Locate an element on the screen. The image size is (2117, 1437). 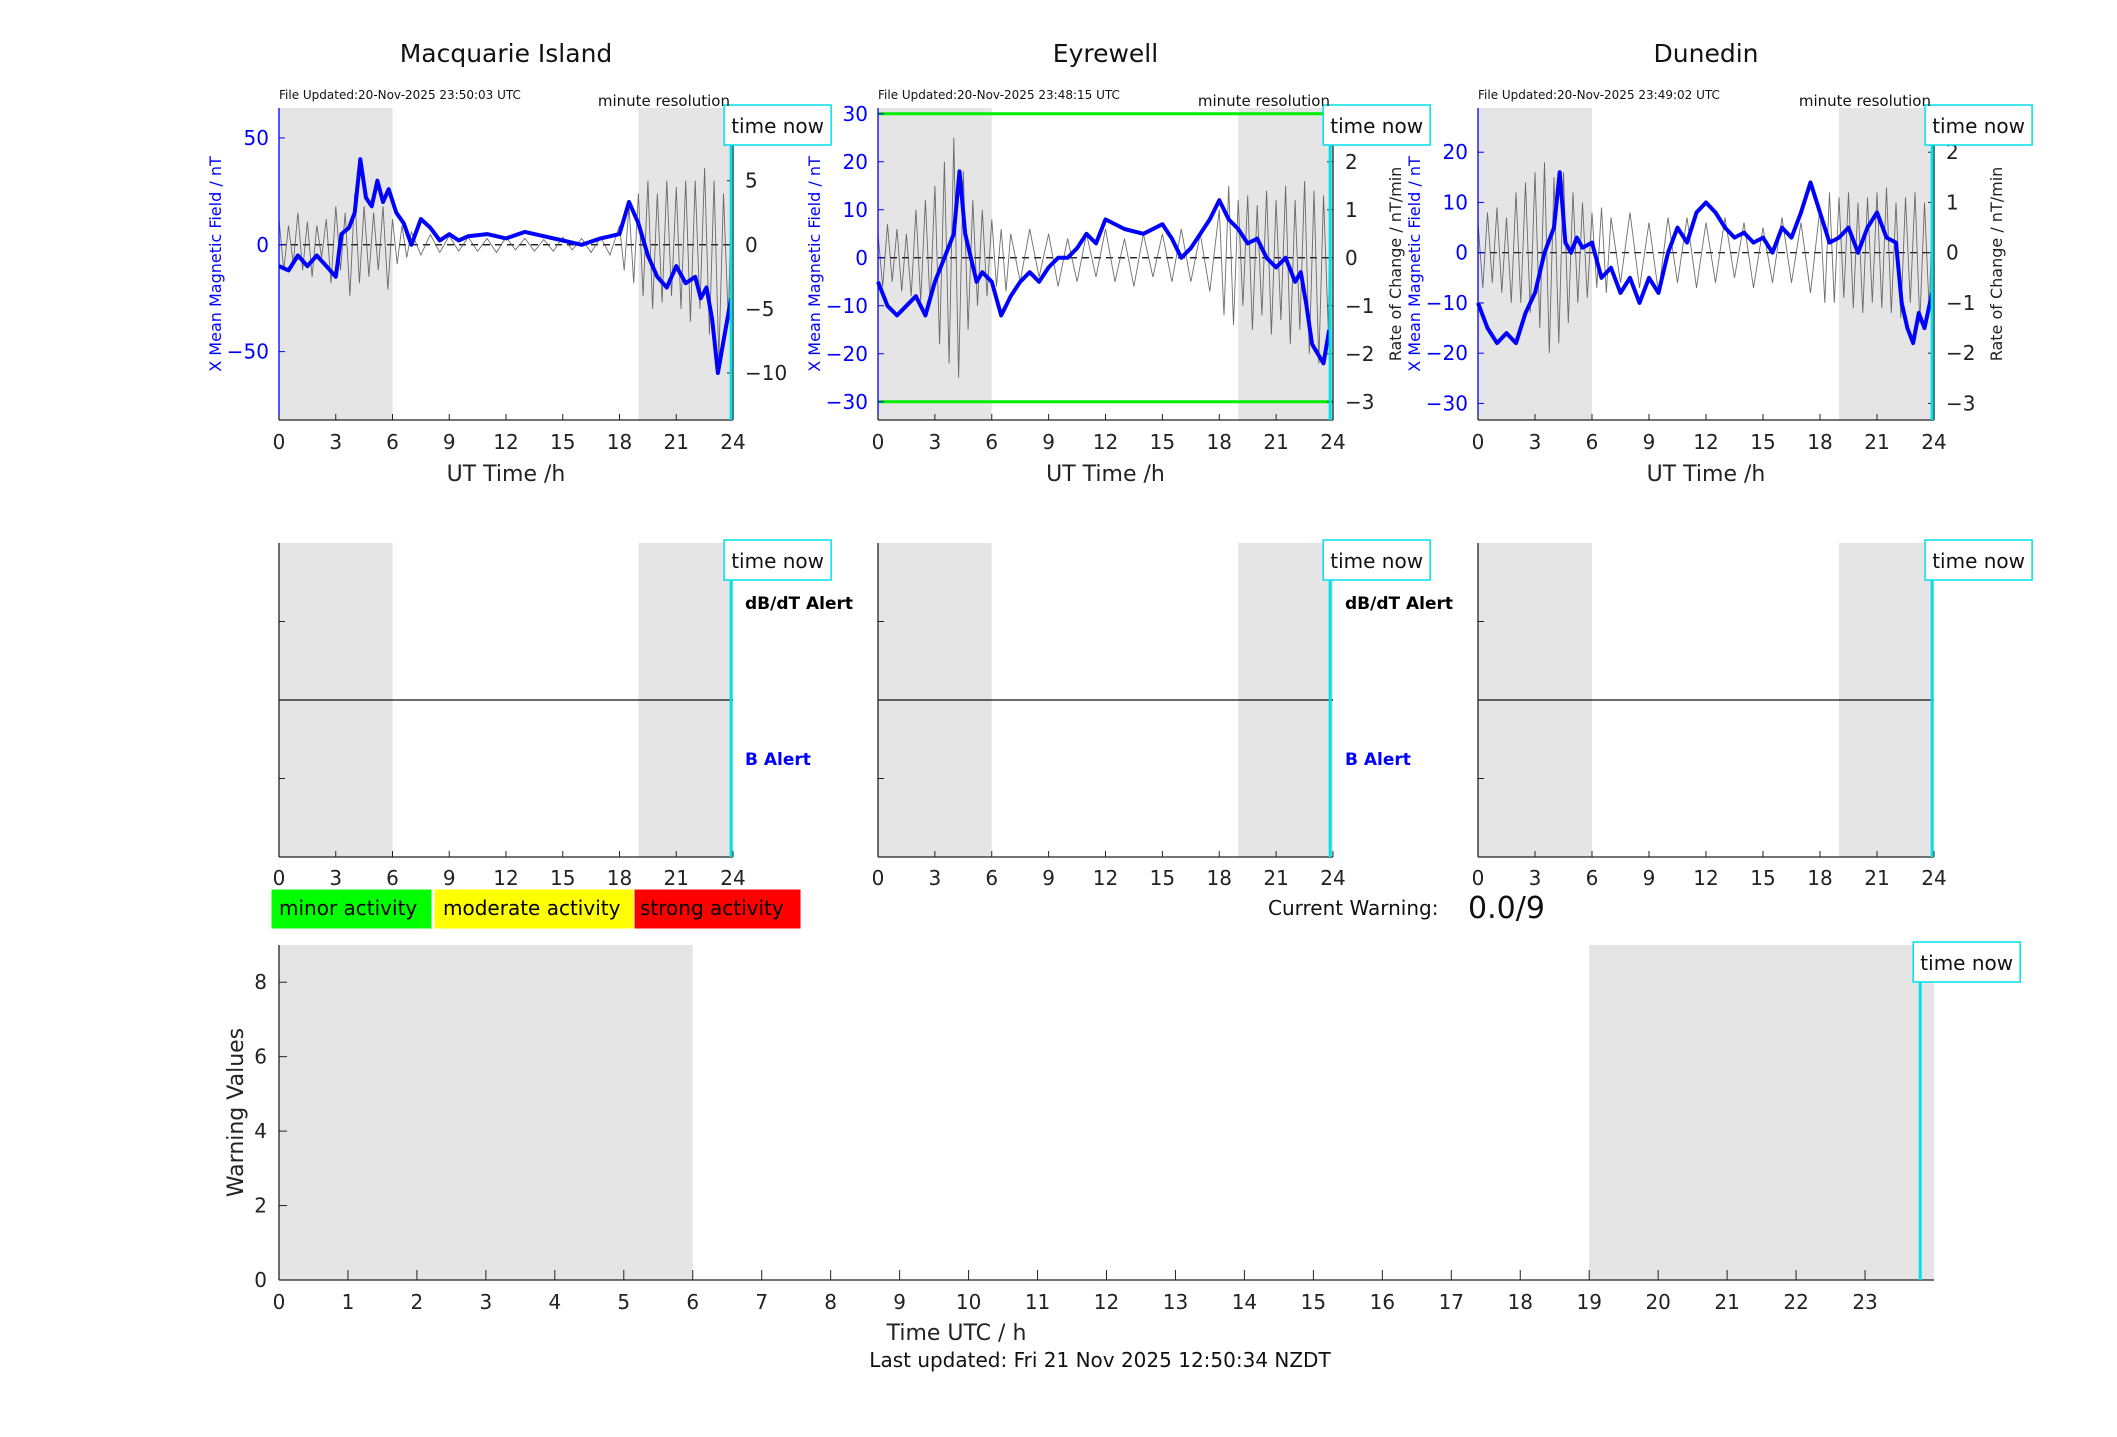
current-warning-label: Current Warning: is located at coordinates (1353, 908).